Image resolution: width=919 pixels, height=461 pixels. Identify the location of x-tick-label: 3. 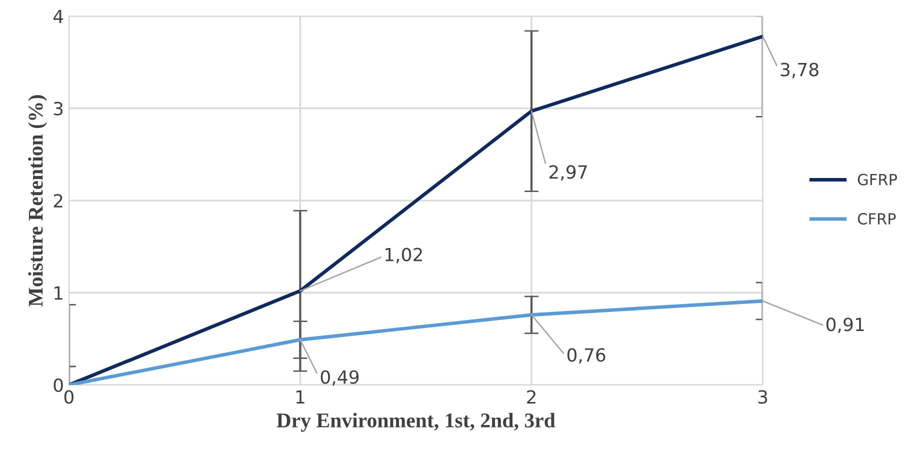
(763, 397).